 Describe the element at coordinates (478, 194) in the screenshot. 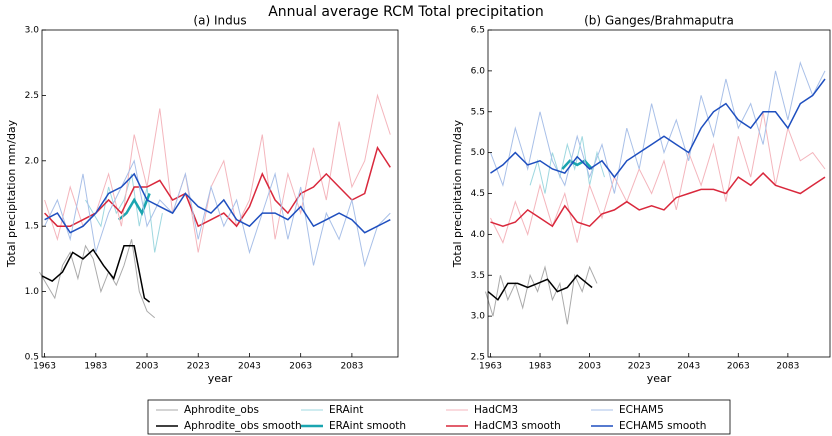

I see `y-tick-label: 4.5` at that location.